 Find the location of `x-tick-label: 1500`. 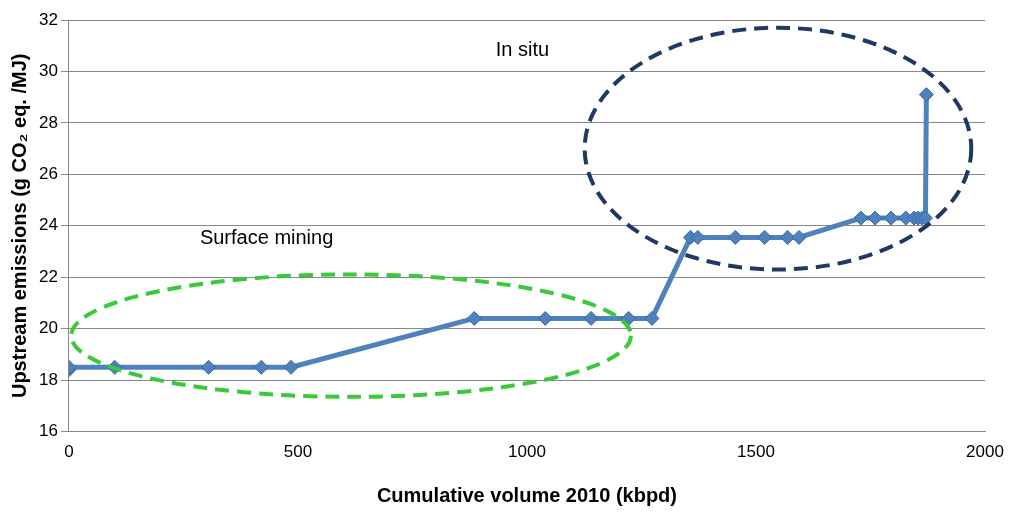

x-tick-label: 1500 is located at coordinates (756, 452).